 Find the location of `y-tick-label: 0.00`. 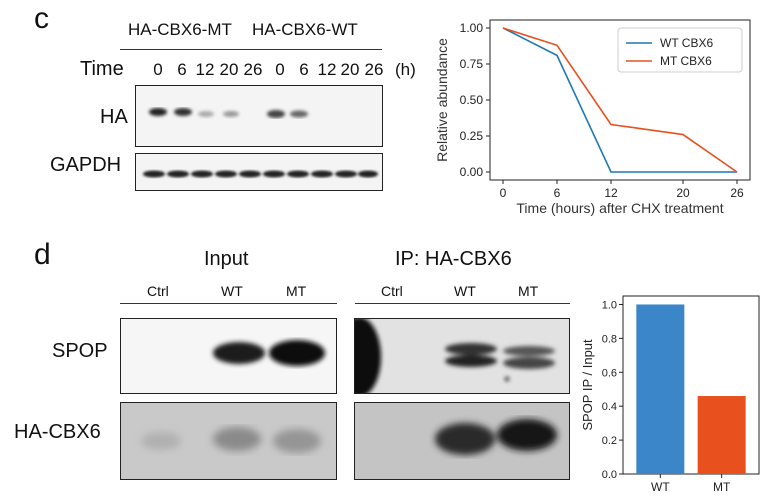

y-tick-label: 0.00 is located at coordinates (472, 172).